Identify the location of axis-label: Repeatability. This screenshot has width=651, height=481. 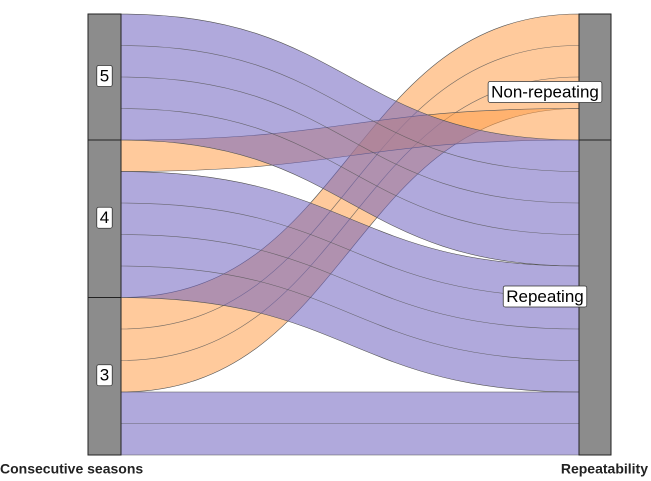
(604, 469).